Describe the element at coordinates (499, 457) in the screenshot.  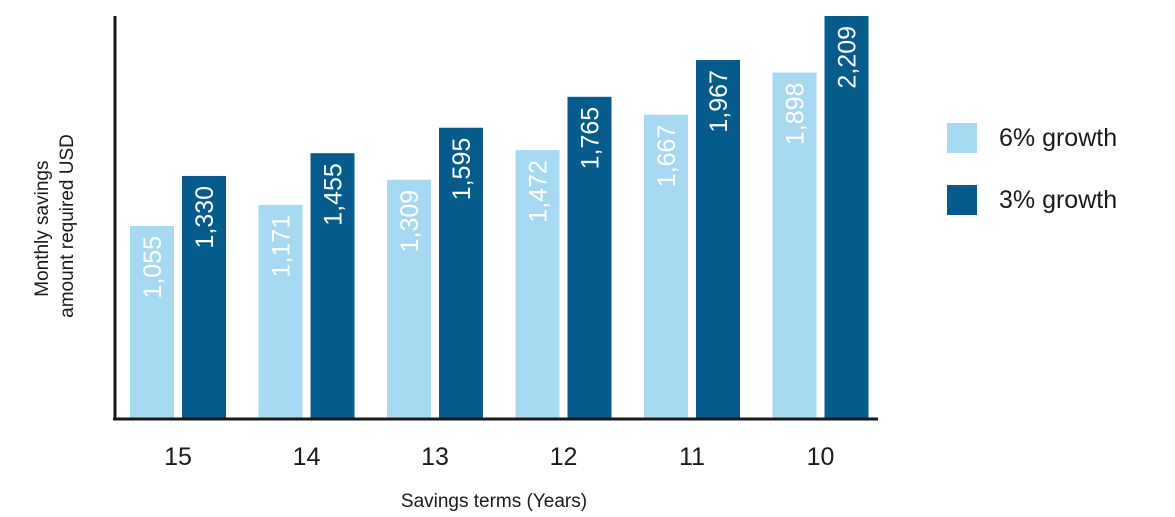
I see `x-tick-labels: 15 14 13 12 11 10` at that location.